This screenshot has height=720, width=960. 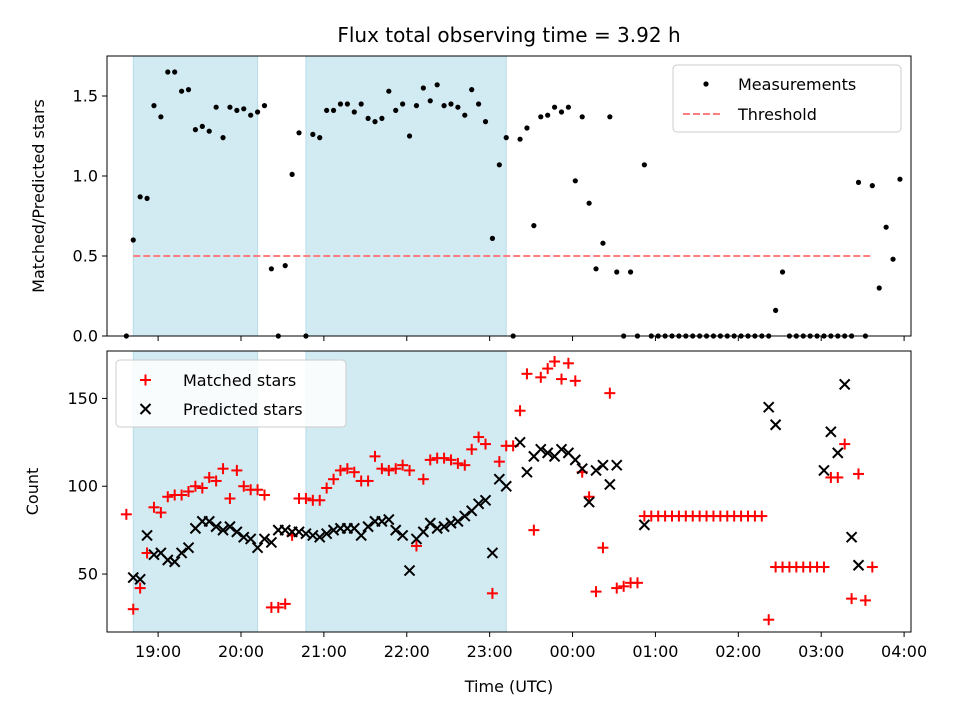 What do you see at coordinates (85, 336) in the screenshot?
I see `top-y-tick-label: 0.0` at bounding box center [85, 336].